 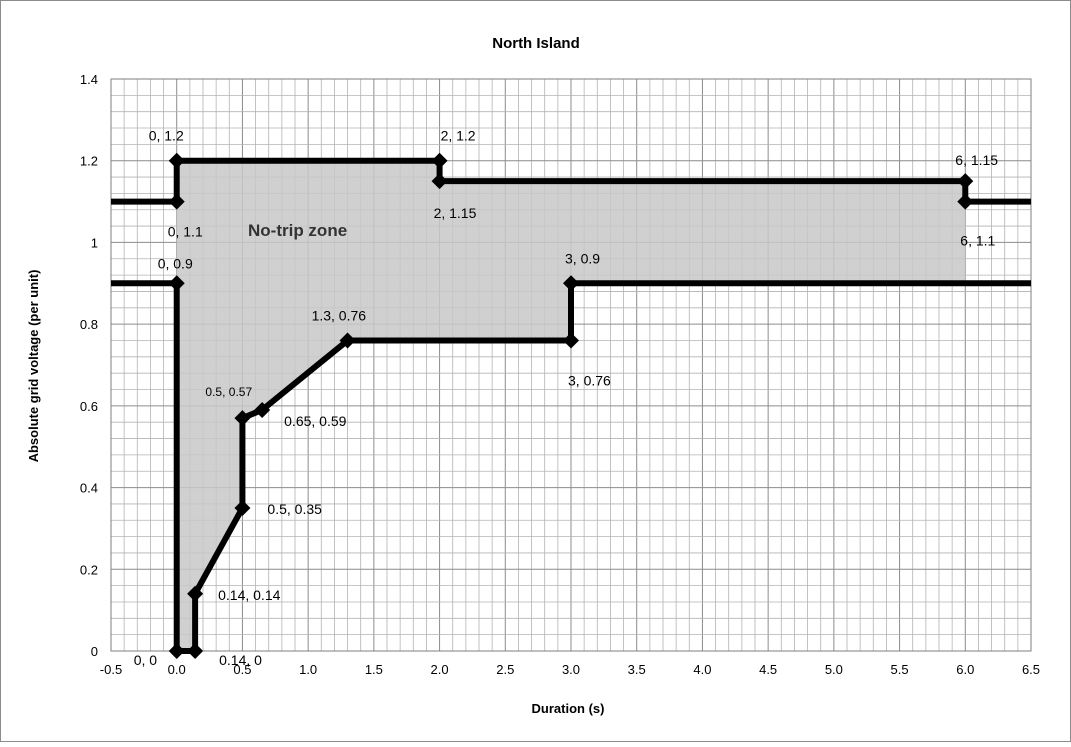 What do you see at coordinates (89, 406) in the screenshot?
I see `y-tick-label: 0.6` at bounding box center [89, 406].